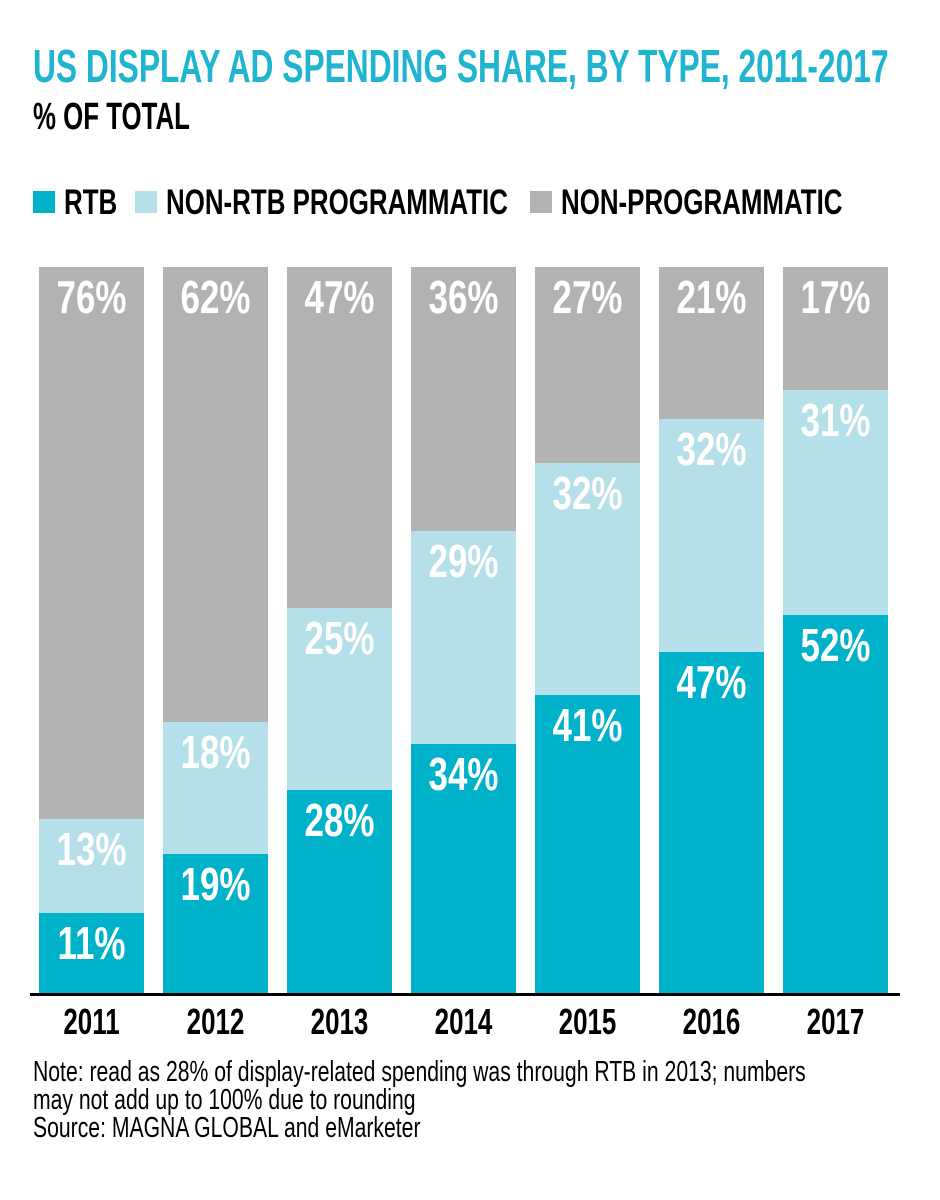 The image size is (940, 1200). I want to click on x-axis-labels: 2011 2012 2013 2014 2015 2016 2017, so click(463, 1022).